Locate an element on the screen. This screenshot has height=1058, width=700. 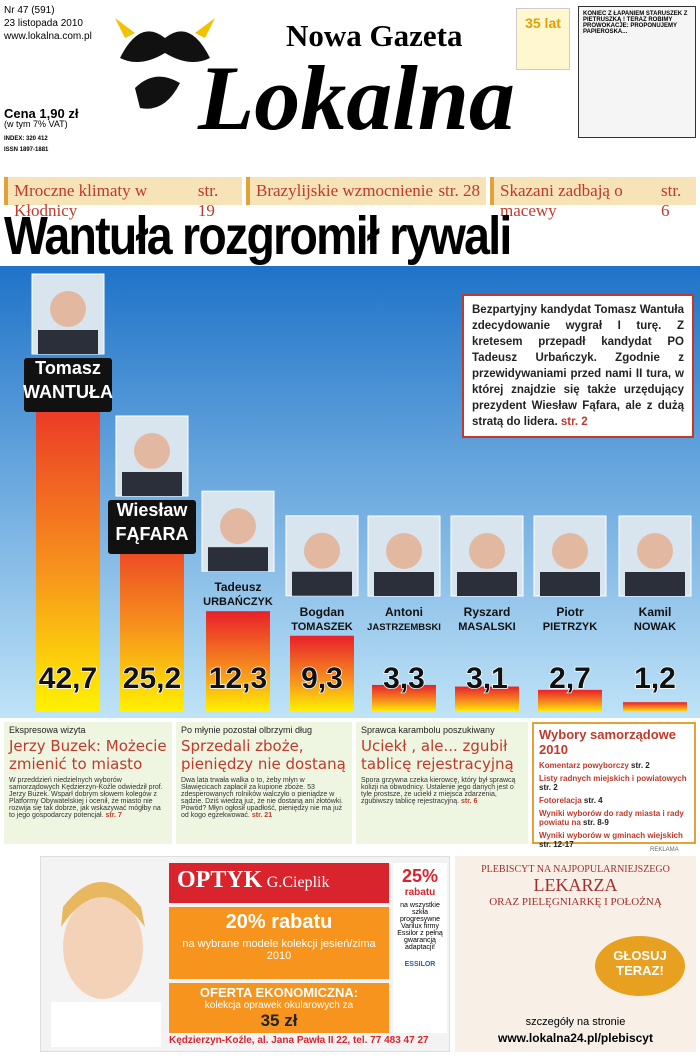
teaser-page: str. 6 is located at coordinates (671, 200).